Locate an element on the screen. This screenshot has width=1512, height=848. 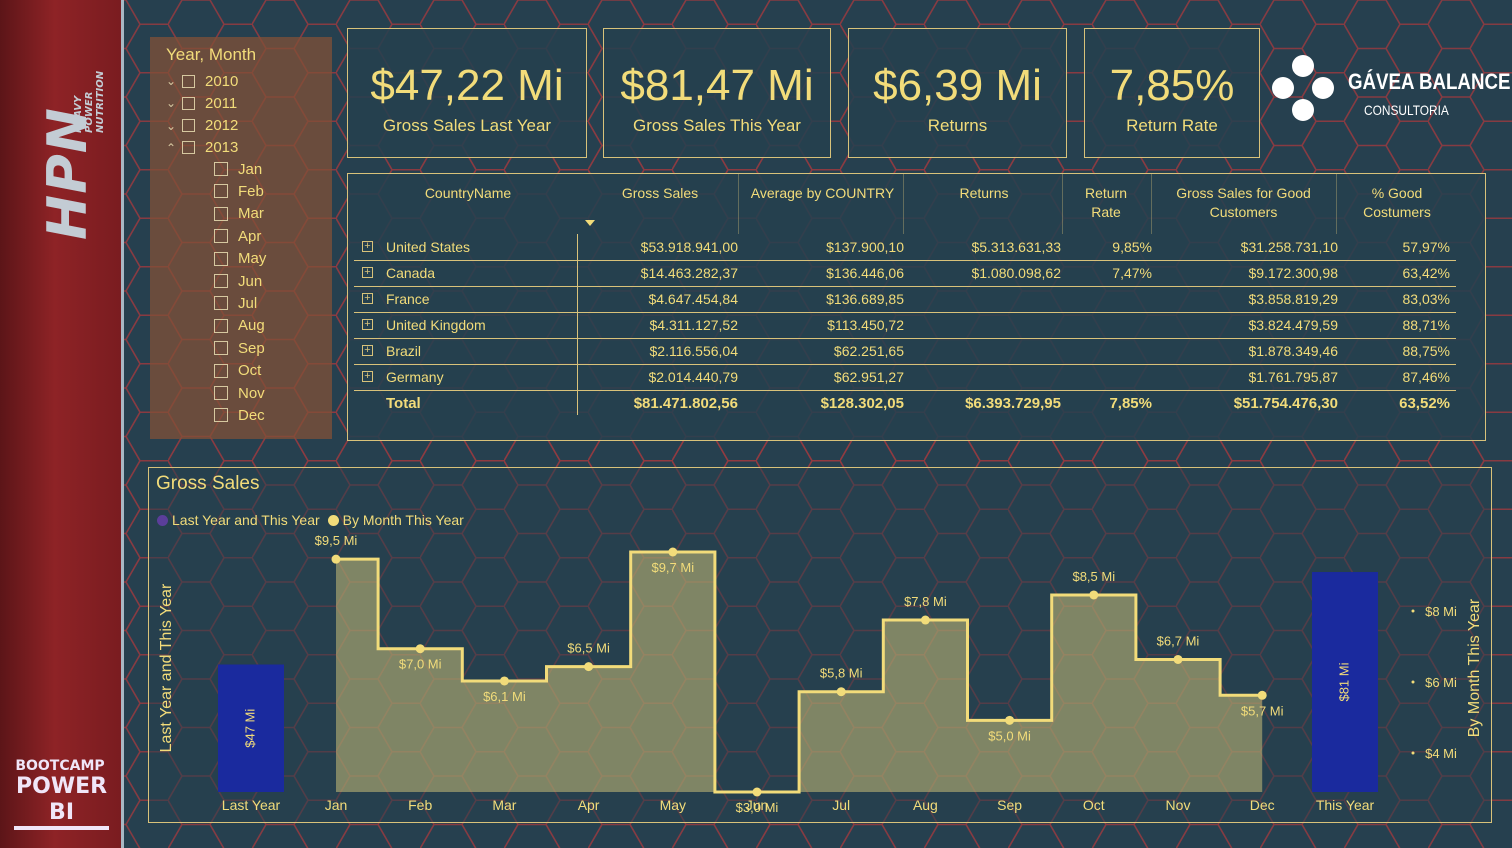
x-tick-dec: Dec is located at coordinates (1262, 805).